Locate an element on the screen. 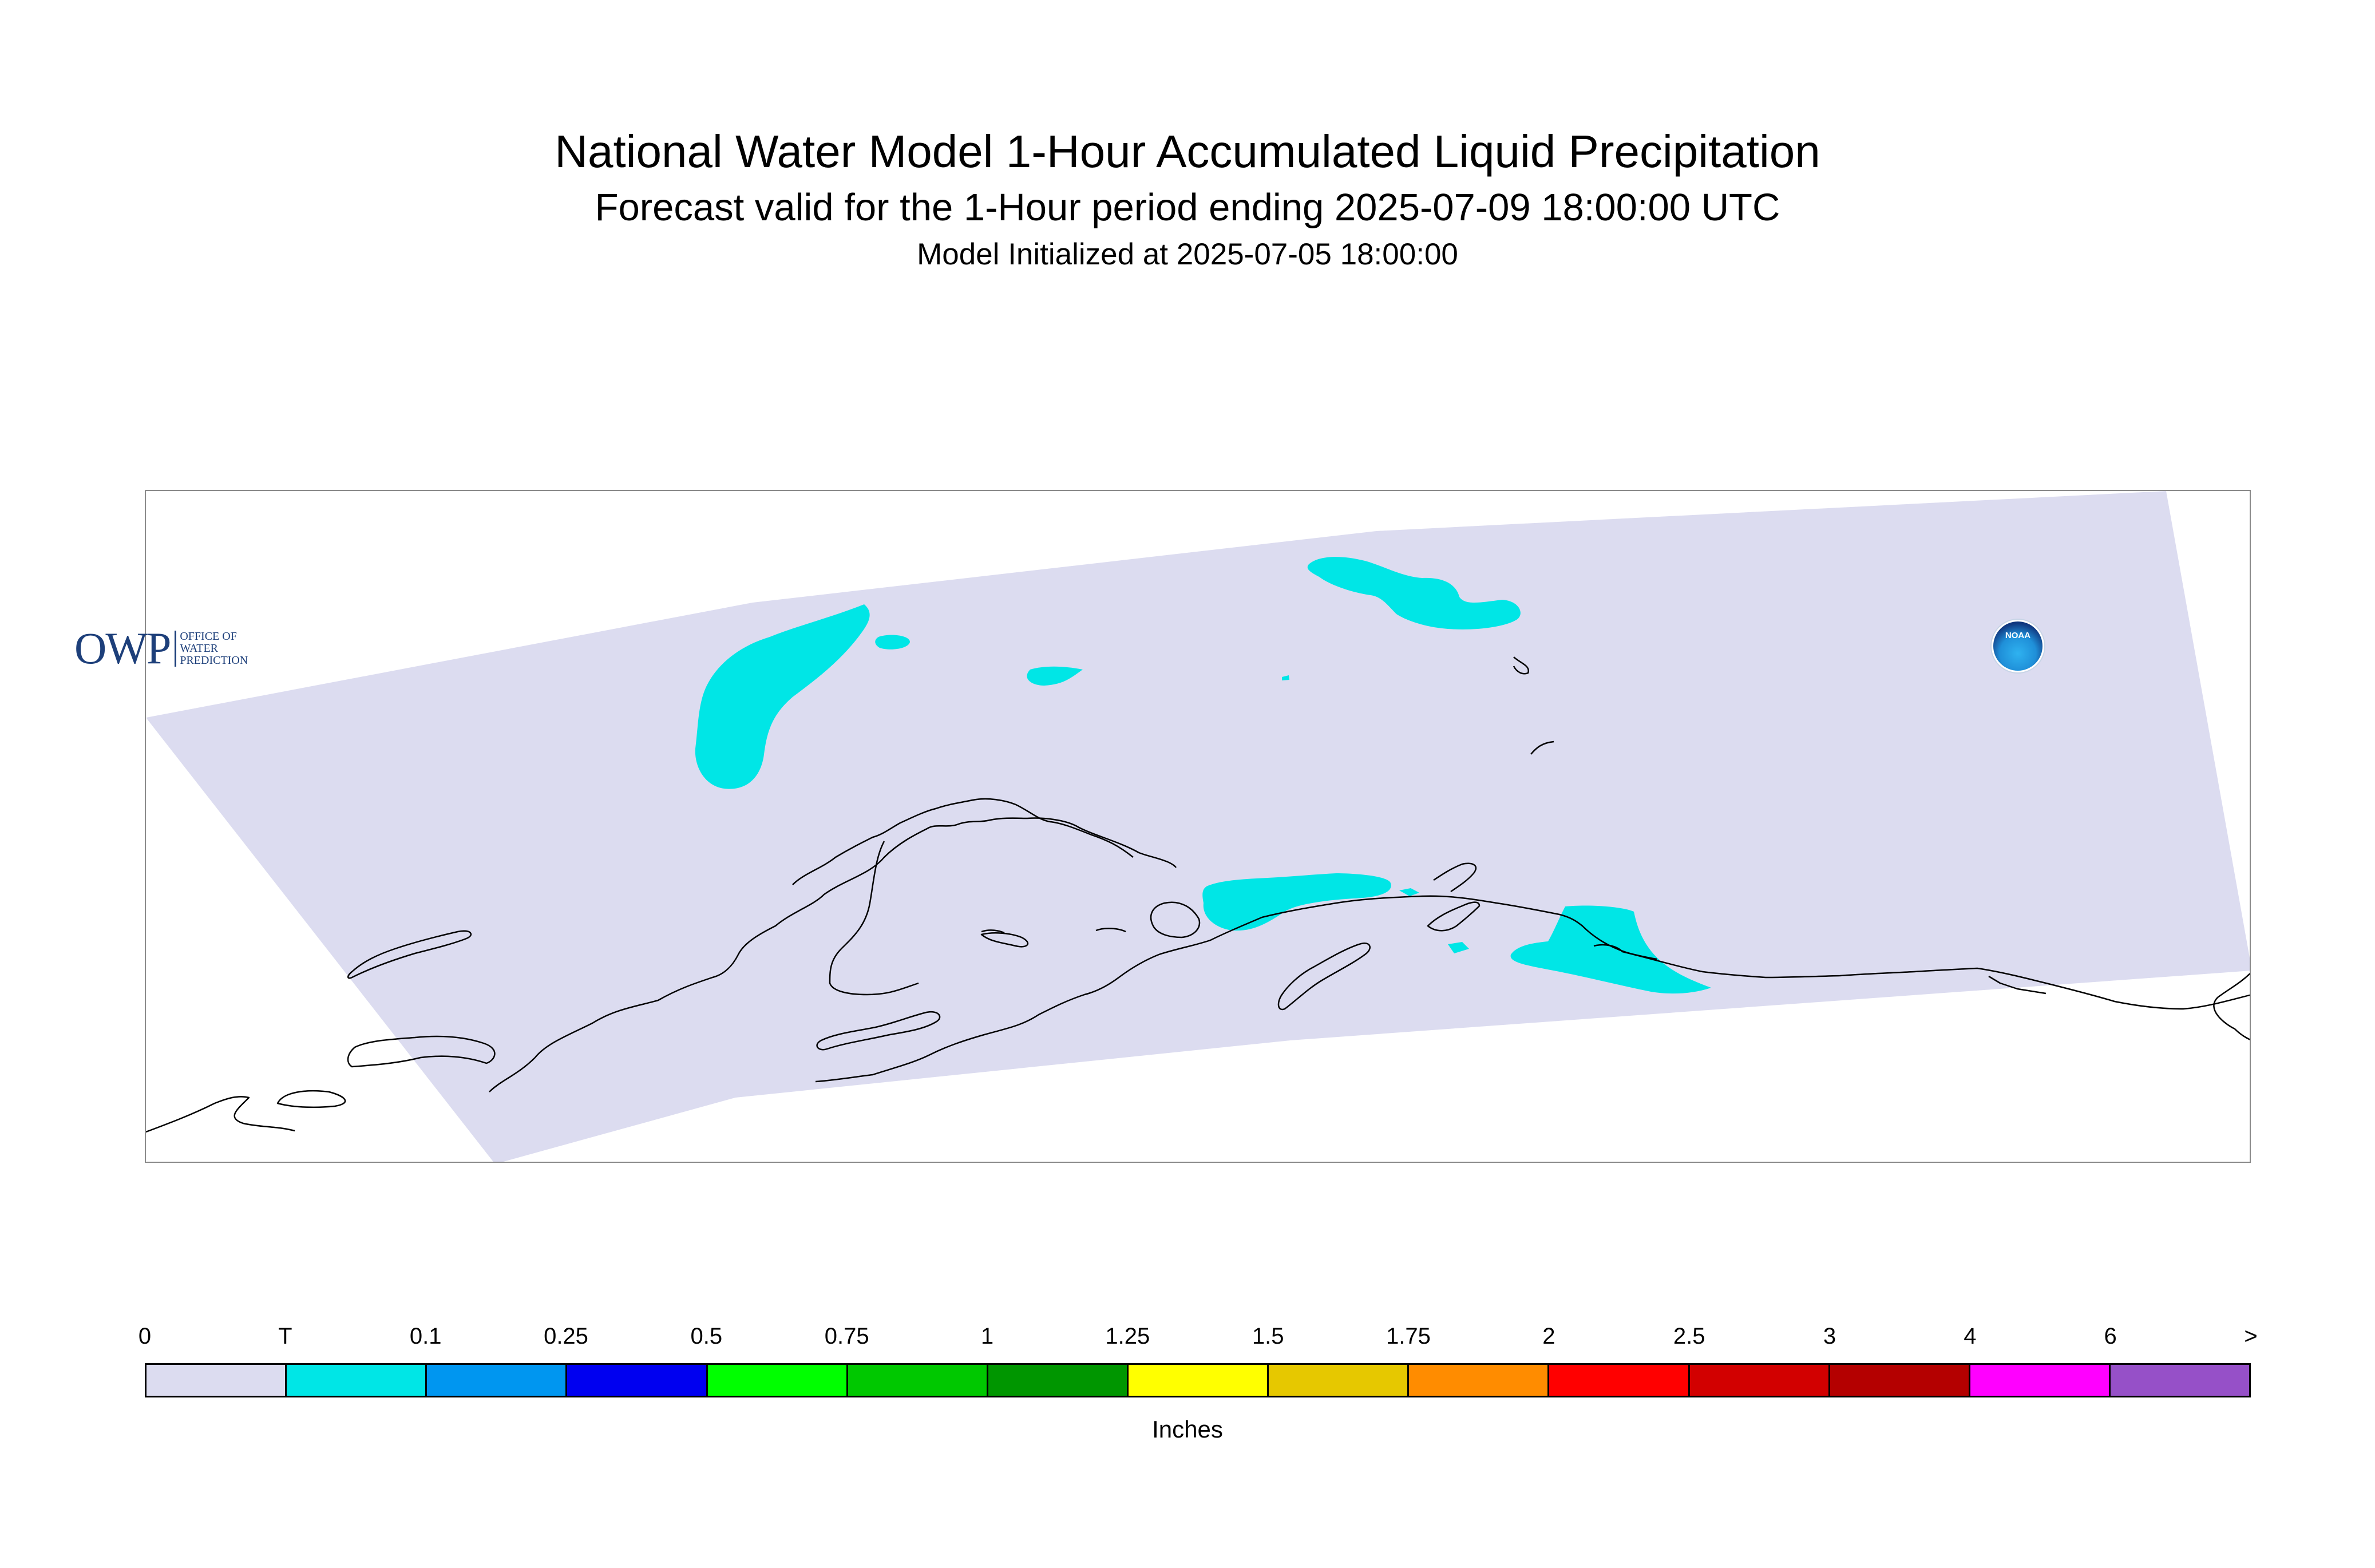 This screenshot has width=2375, height=1568. legend-tick-label: 4 is located at coordinates (1971, 1336).